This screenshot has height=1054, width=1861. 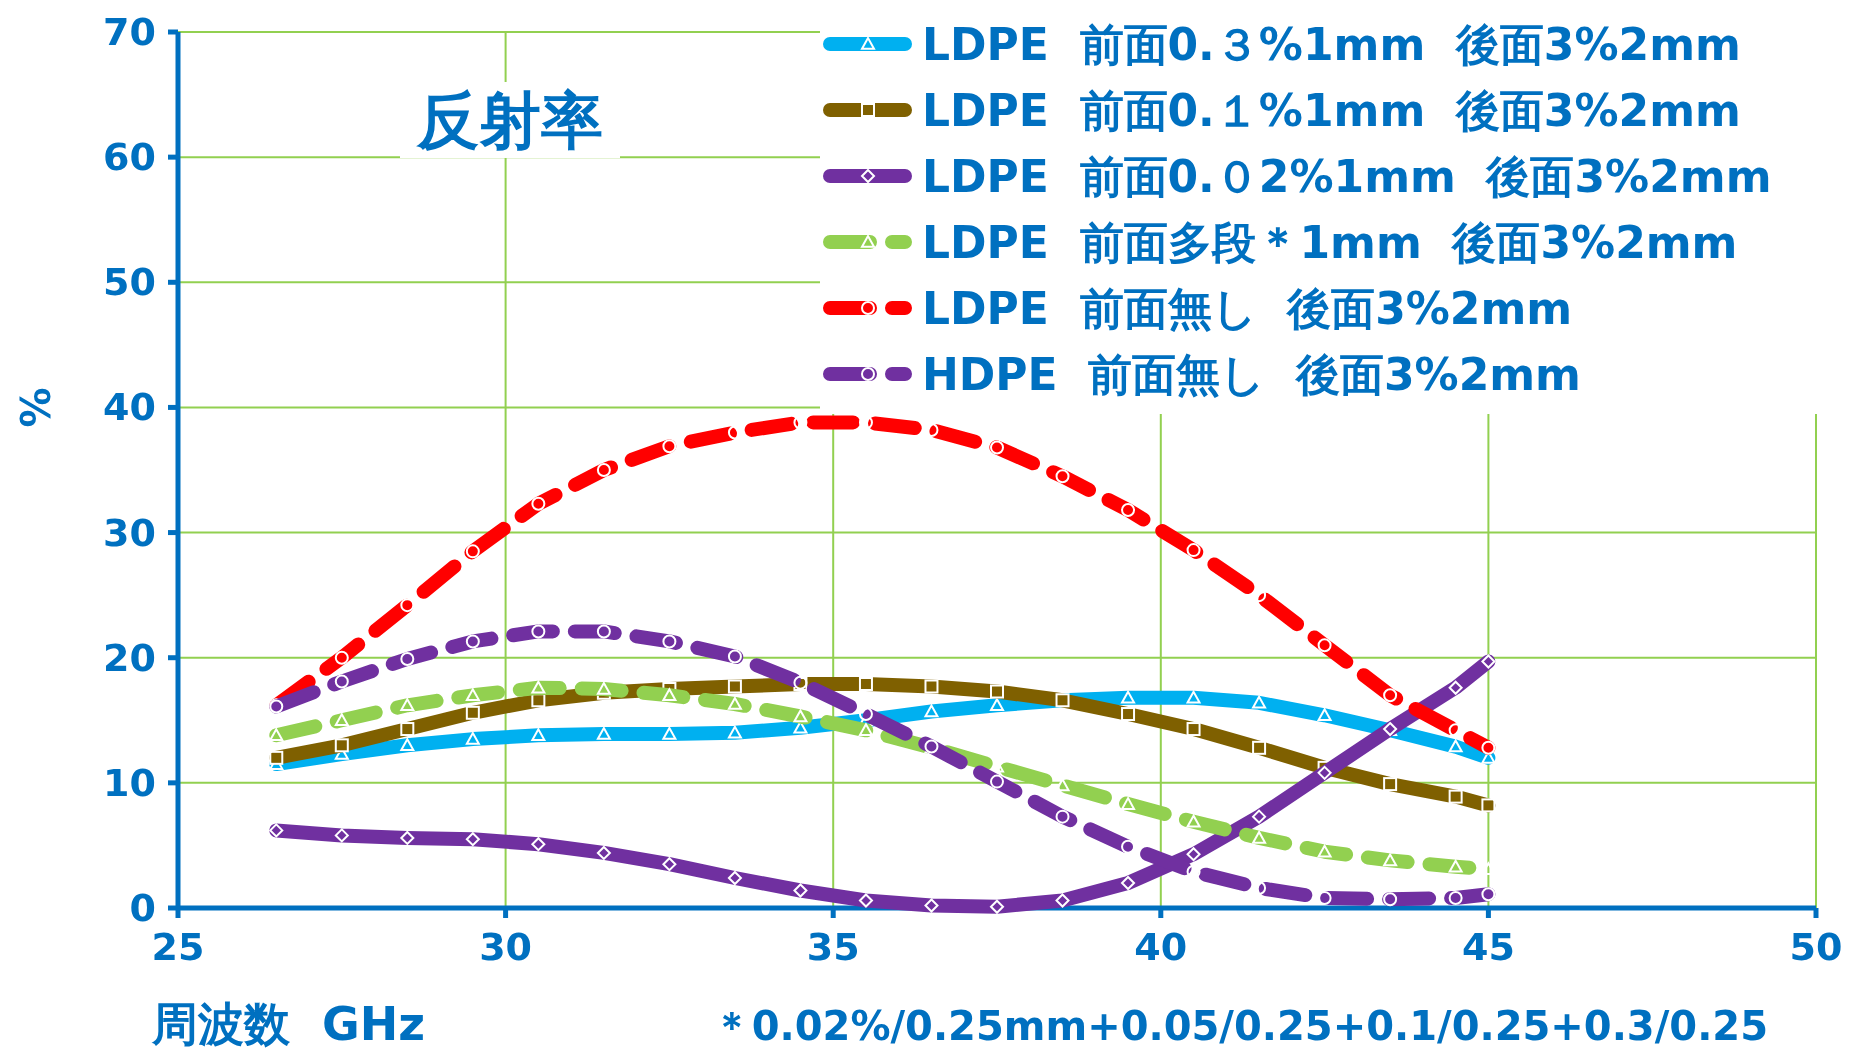 What do you see at coordinates (129, 407) in the screenshot?
I see `y-tick-label: 40` at bounding box center [129, 407].